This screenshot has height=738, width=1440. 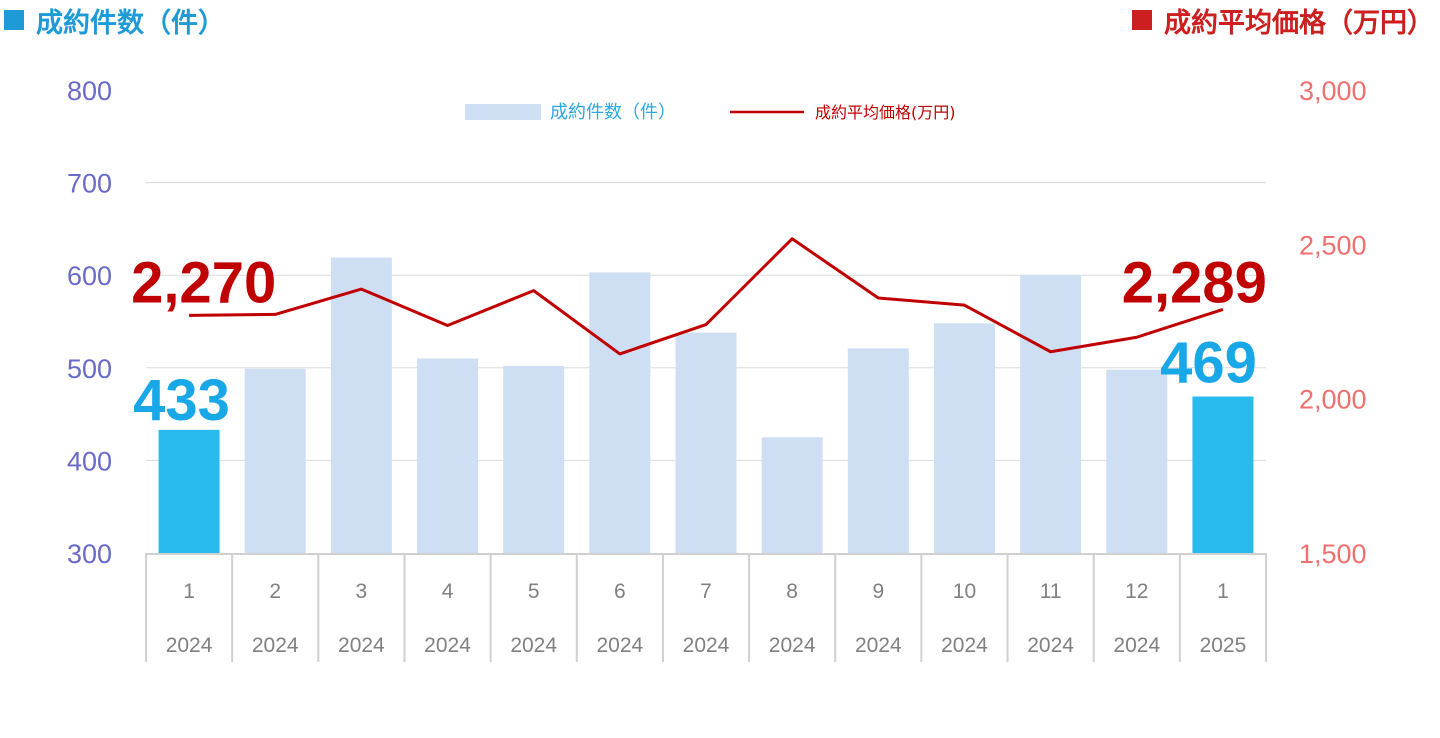 What do you see at coordinates (89, 322) in the screenshot?
I see `y-axis-left: 300 400 500 600 700 800` at bounding box center [89, 322].